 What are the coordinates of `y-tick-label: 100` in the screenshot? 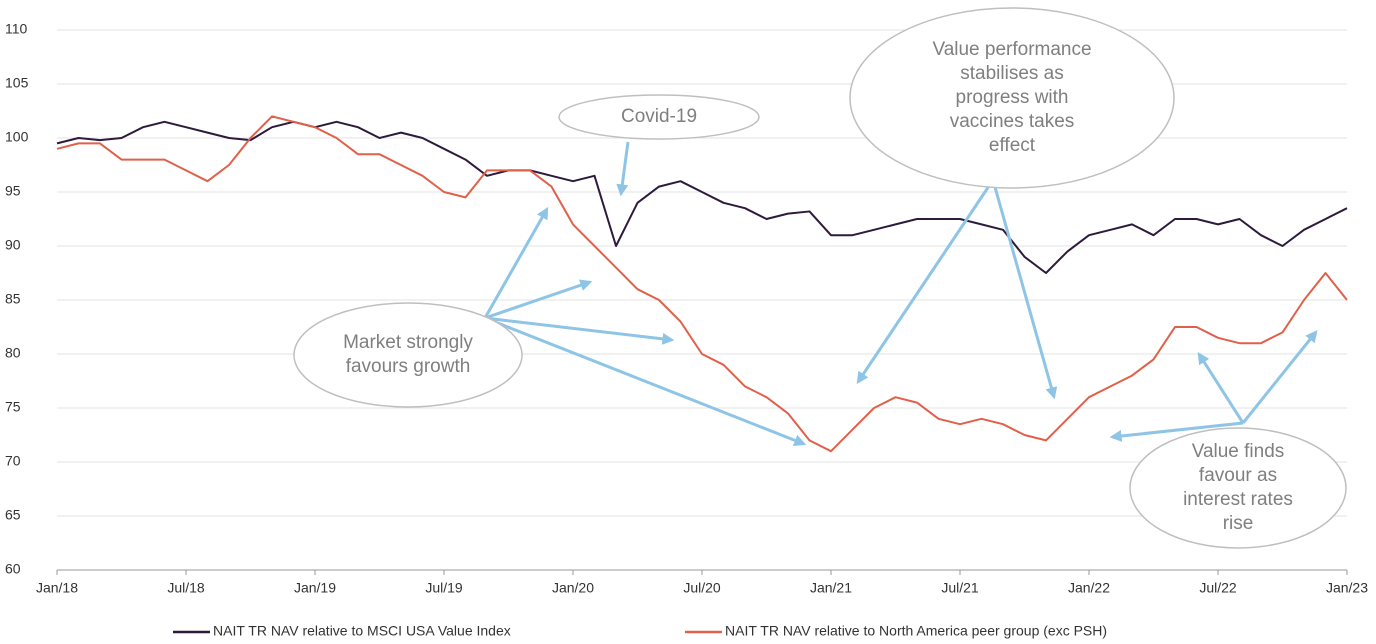 It's located at (17, 137).